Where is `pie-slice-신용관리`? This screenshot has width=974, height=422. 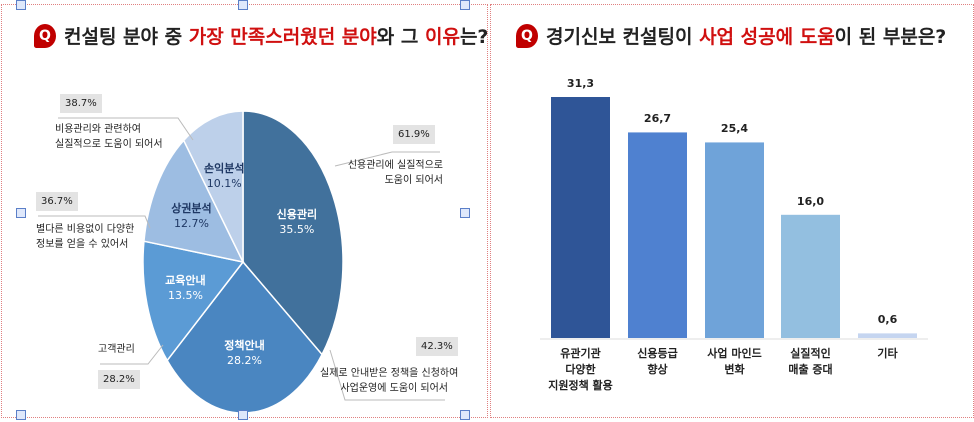
pie-slice-신용관리 is located at coordinates (293, 233).